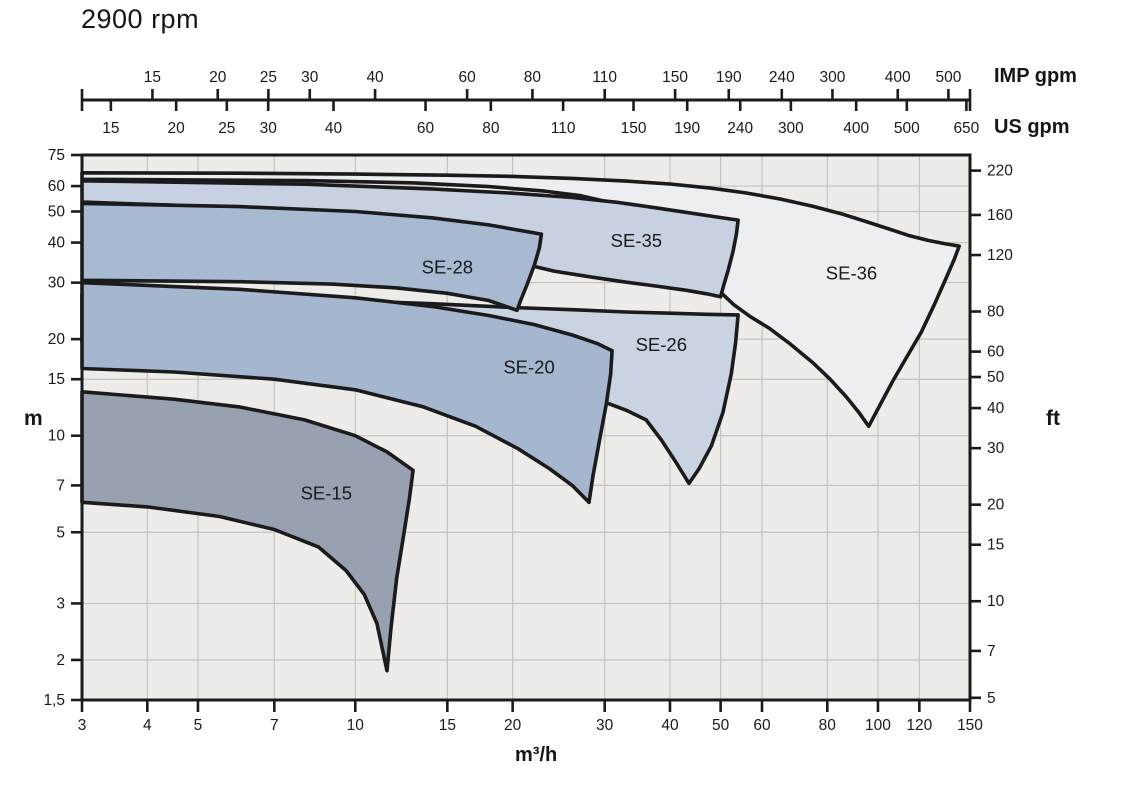 This screenshot has width=1135, height=786. I want to click on us-gpm-tick-label: 400, so click(856, 128).